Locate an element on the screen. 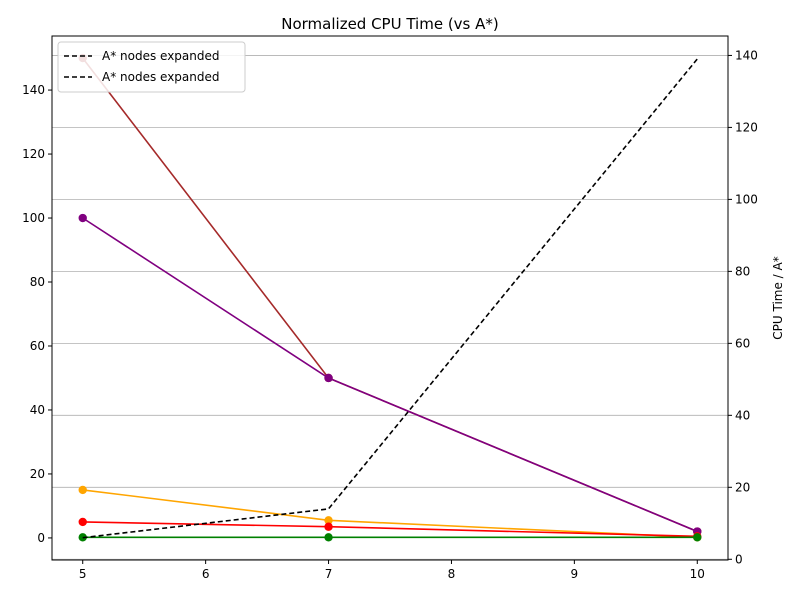 Image resolution: width=800 pixels, height=600 pixels. right-axis-label: CPU Time / A* is located at coordinates (778, 297).